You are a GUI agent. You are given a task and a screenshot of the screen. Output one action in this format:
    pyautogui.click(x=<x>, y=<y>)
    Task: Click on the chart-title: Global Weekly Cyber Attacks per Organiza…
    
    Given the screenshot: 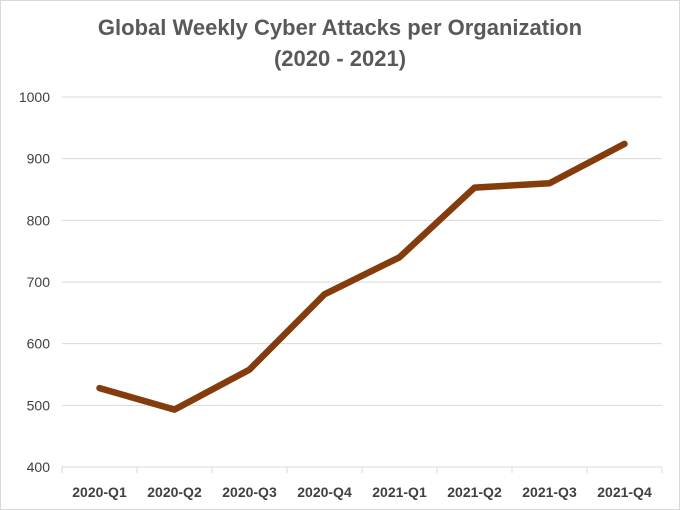 What is the action you would take?
    pyautogui.click(x=340, y=27)
    